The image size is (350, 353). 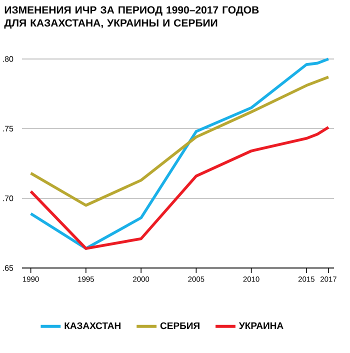 What do you see at coordinates (8, 199) in the screenshot?
I see `y-tick-label: .70` at bounding box center [8, 199].